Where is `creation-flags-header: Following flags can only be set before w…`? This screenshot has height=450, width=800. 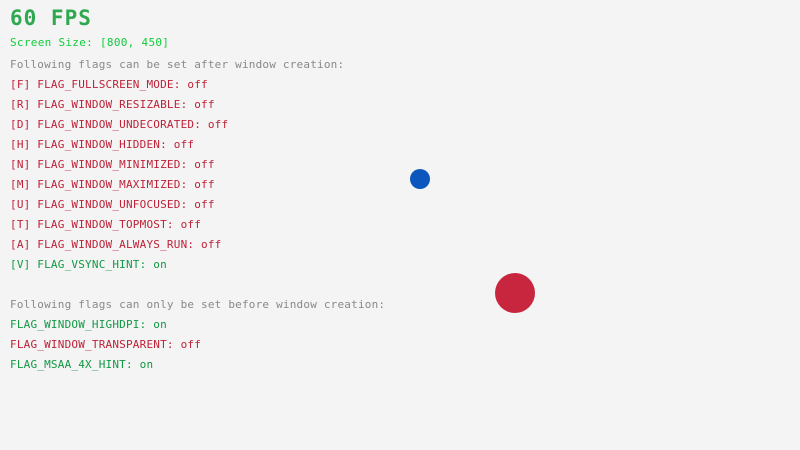
creation-flags-header: Following flags can only be set before w… is located at coordinates (198, 304).